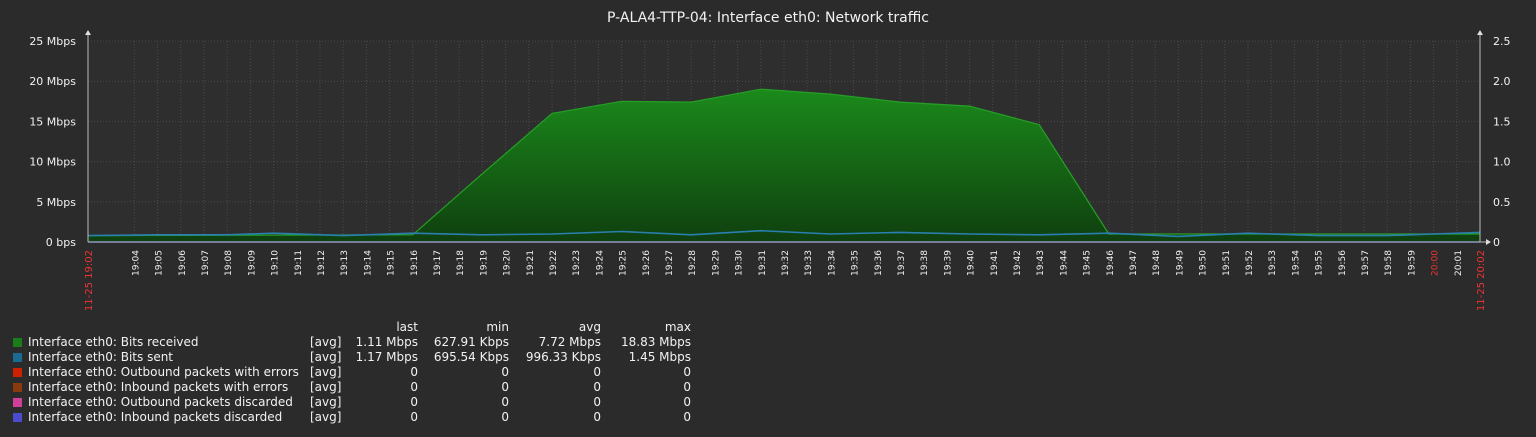 The height and width of the screenshot is (437, 1536). What do you see at coordinates (1180, 263) in the screenshot?
I see `x-tick-label: 19:49` at bounding box center [1180, 263].